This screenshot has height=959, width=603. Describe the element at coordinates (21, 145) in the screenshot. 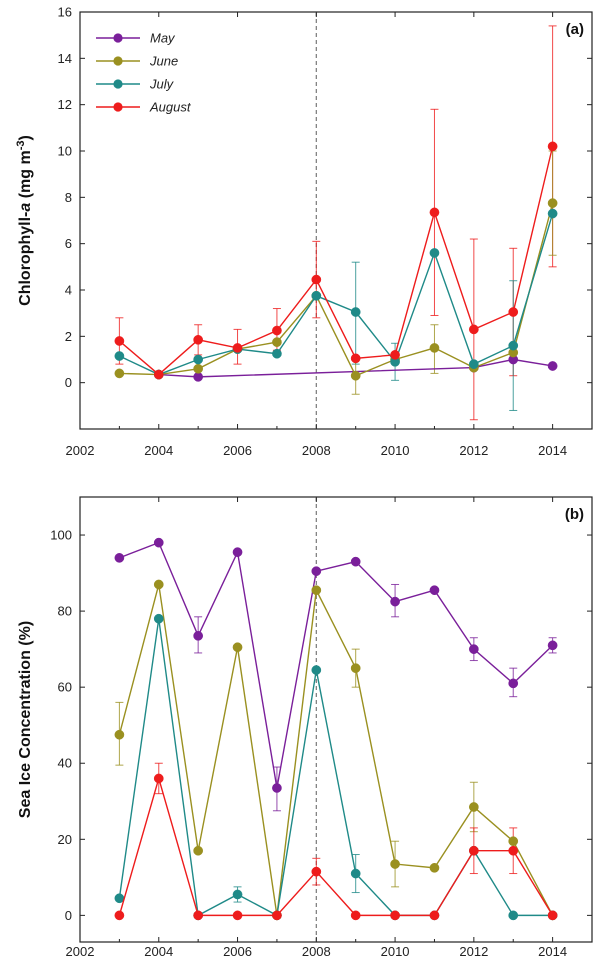

I see `y-axis-label-part: -3` at that location.